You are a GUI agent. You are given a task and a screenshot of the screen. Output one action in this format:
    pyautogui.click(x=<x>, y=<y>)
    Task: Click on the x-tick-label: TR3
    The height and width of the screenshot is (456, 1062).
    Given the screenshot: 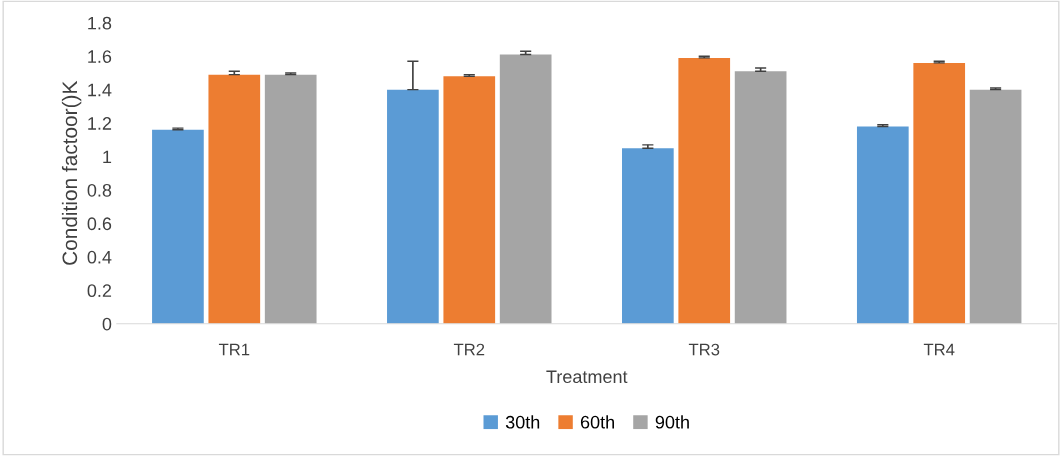 What is the action you would take?
    pyautogui.click(x=704, y=349)
    